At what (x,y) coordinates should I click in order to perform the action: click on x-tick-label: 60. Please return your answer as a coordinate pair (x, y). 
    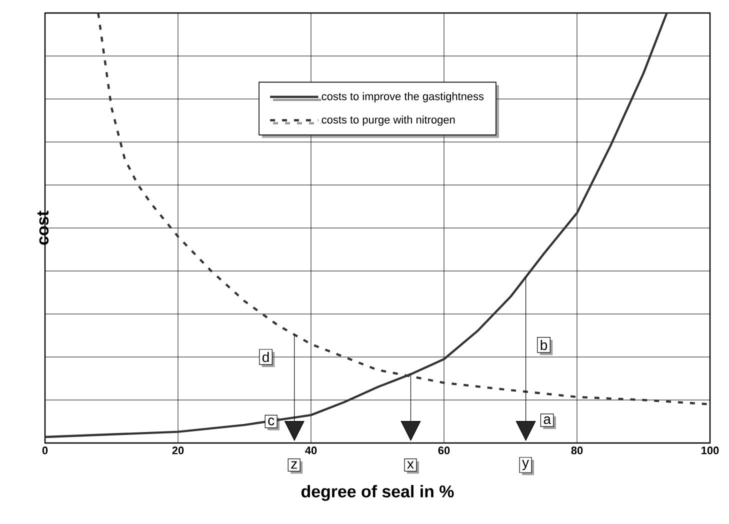
    Looking at the image, I should click on (444, 450).